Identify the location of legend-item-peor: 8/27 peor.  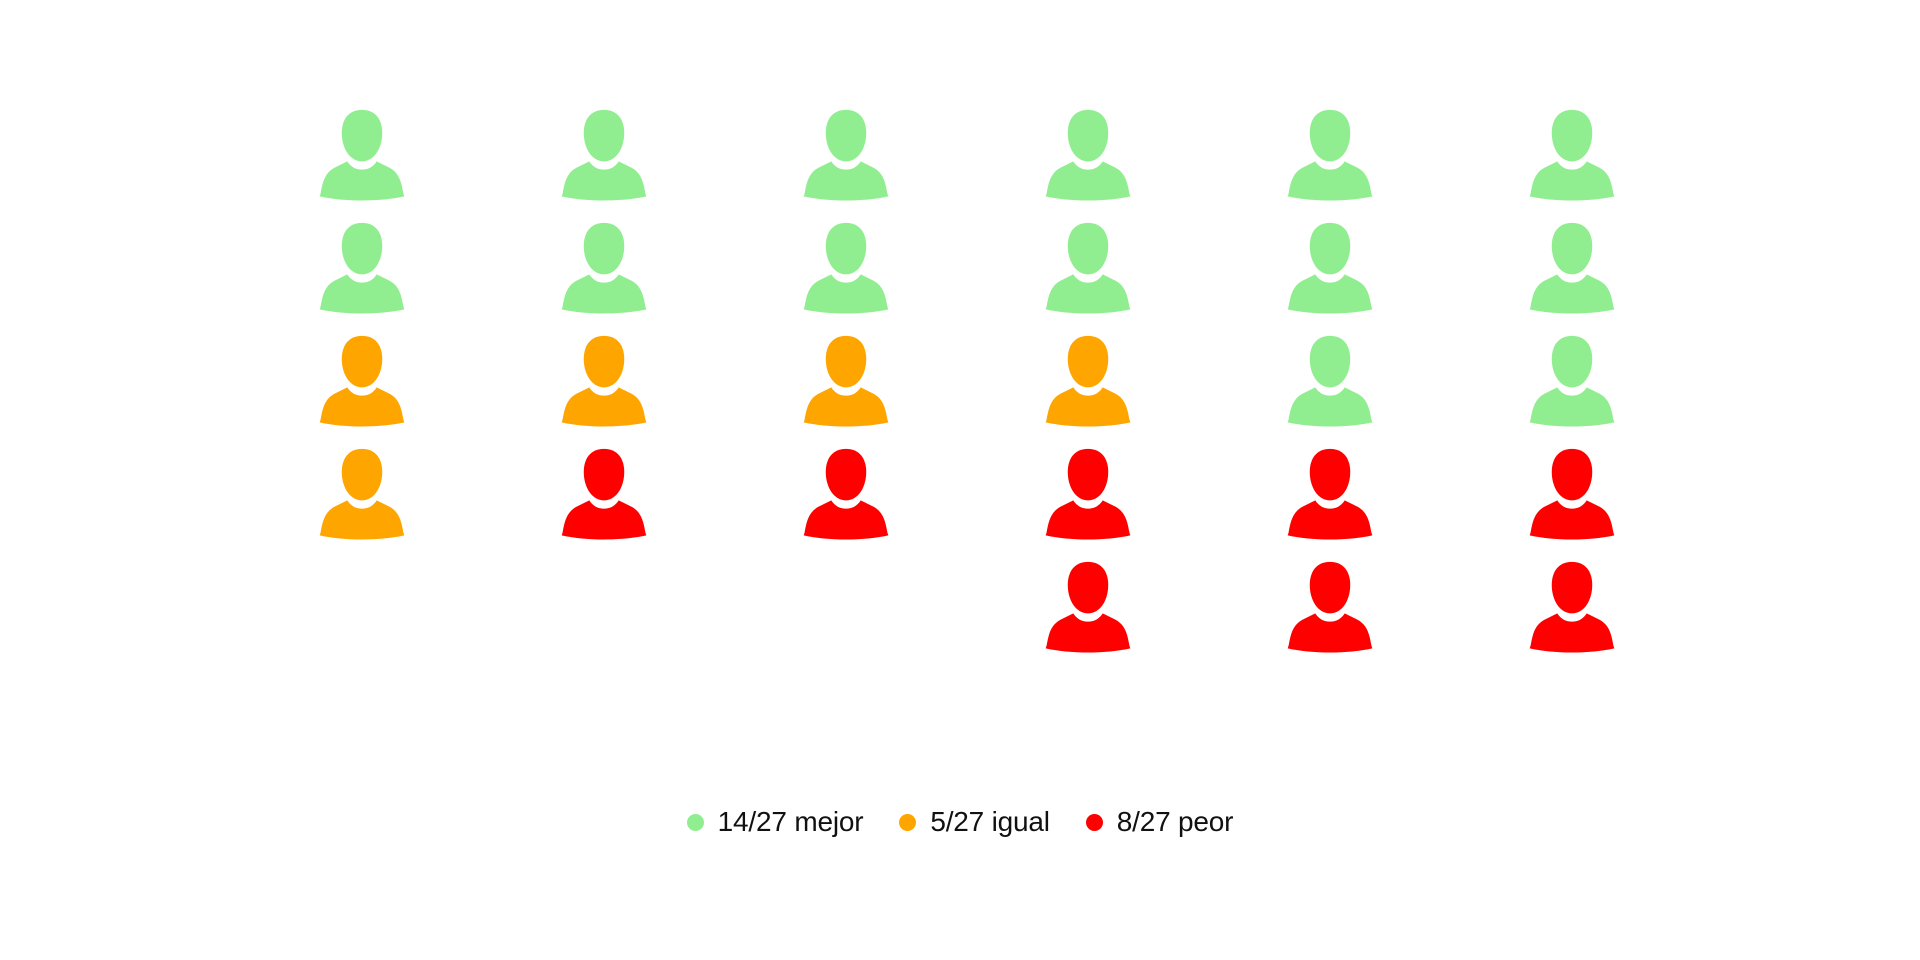
(1159, 822).